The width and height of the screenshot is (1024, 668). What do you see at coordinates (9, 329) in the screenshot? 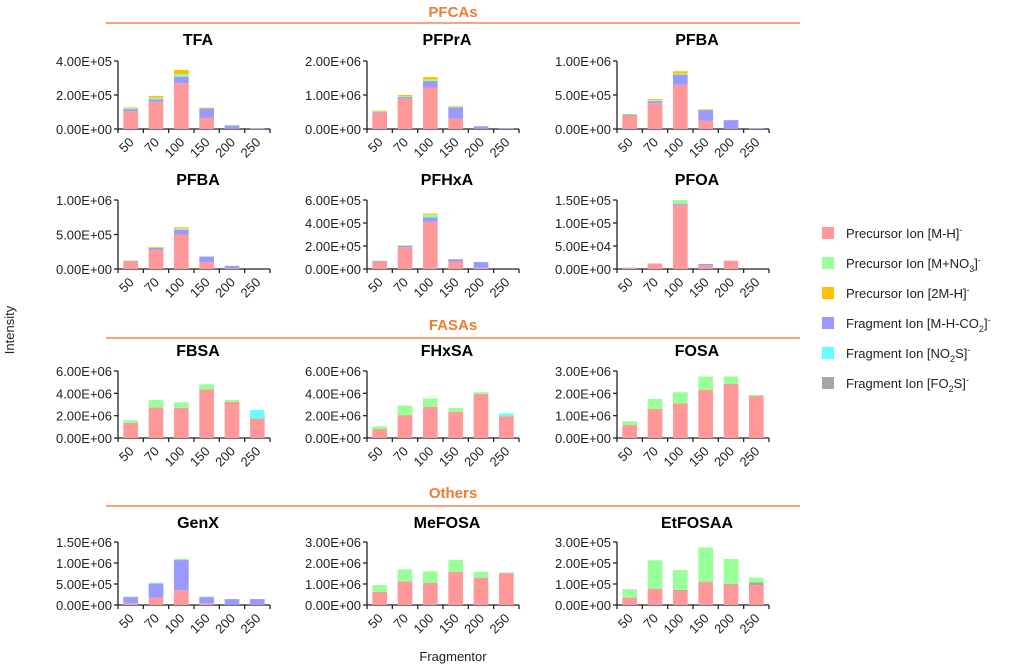
I see `y-axis-label: Intensity` at bounding box center [9, 329].